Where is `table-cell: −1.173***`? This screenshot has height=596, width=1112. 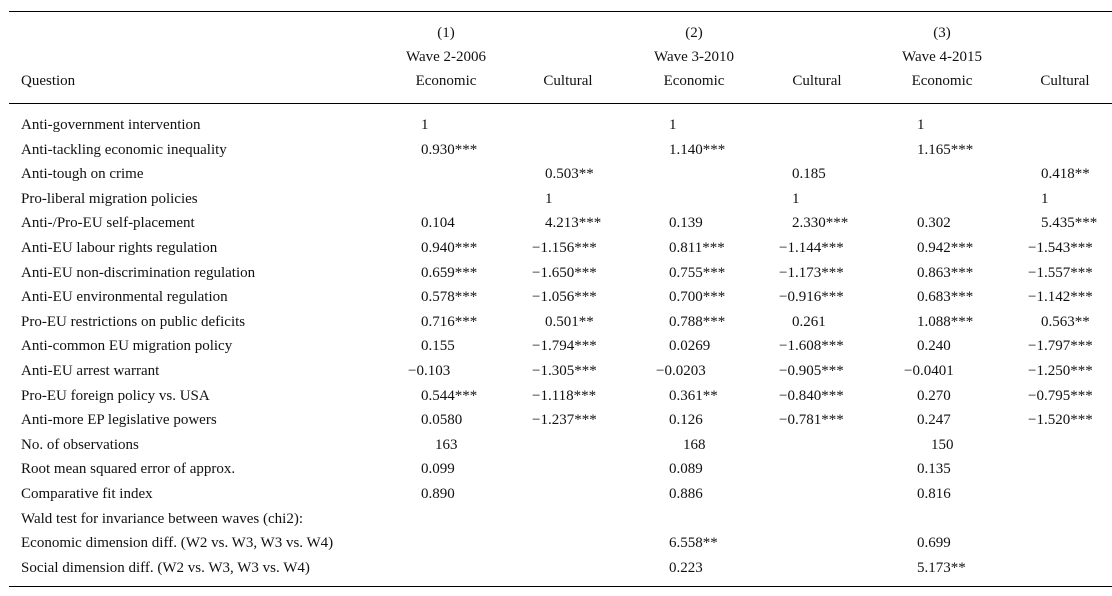 table-cell: −1.173*** is located at coordinates (811, 272).